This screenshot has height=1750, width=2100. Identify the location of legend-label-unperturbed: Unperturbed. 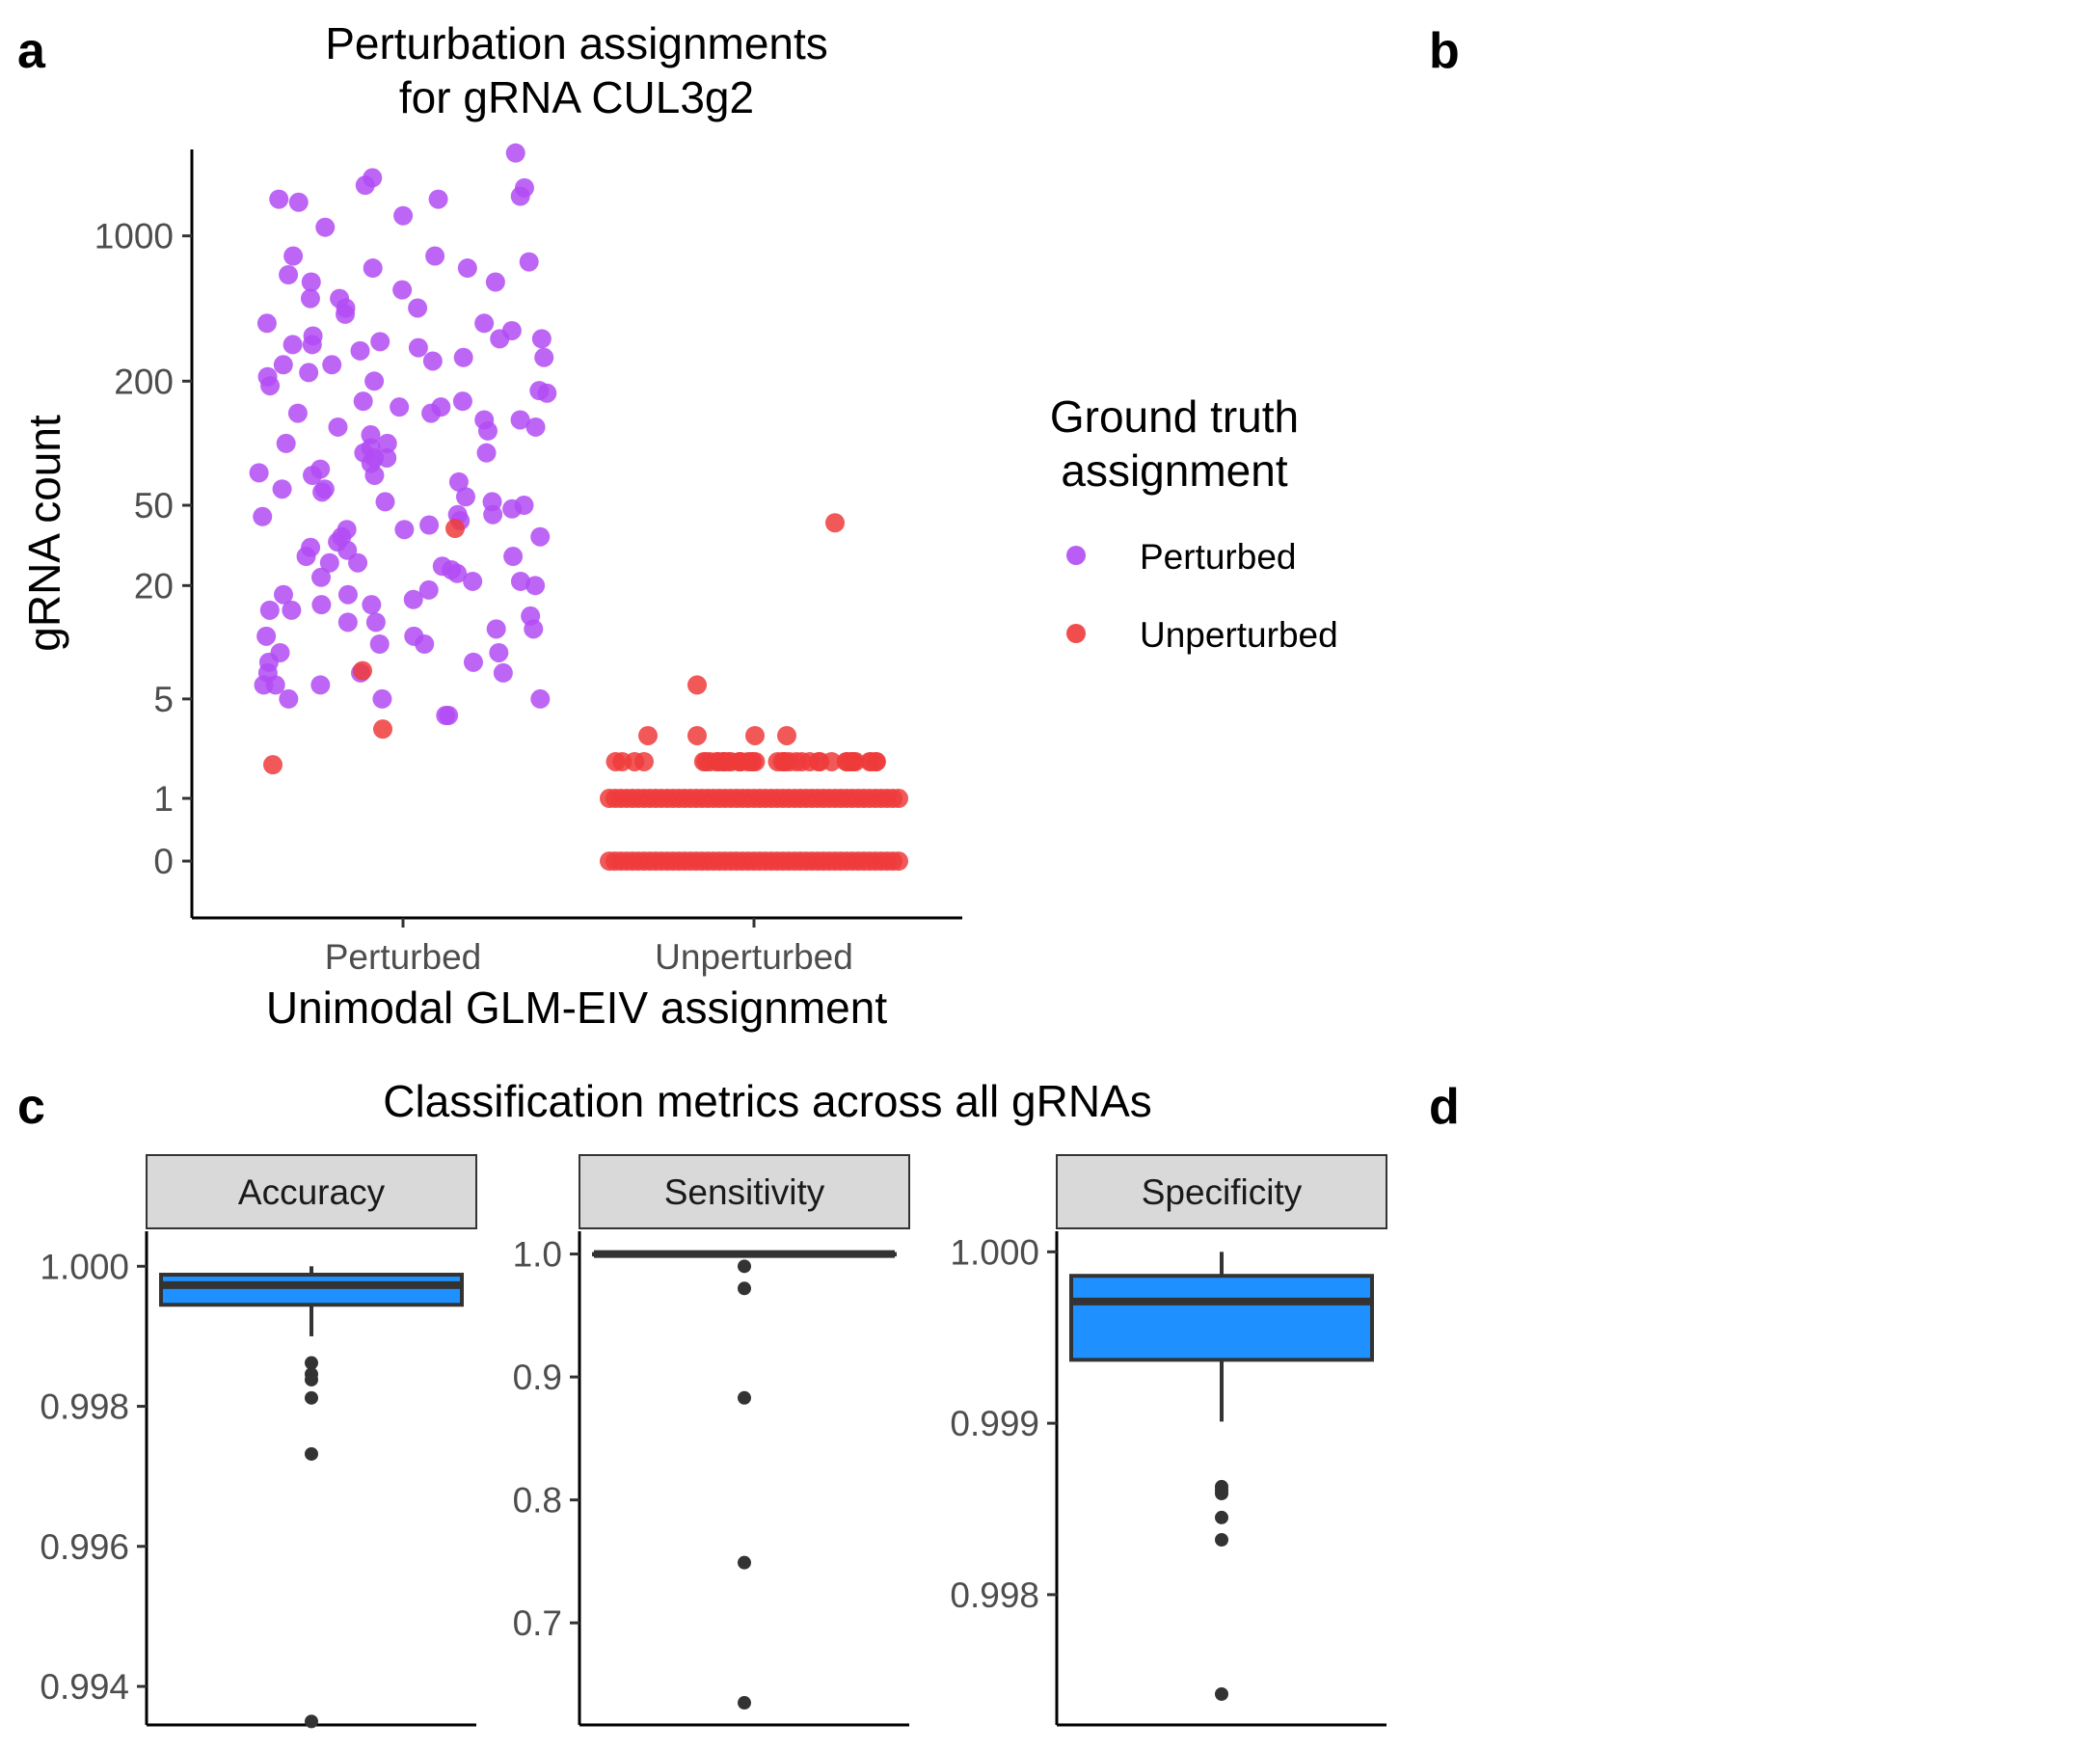
(1239, 635).